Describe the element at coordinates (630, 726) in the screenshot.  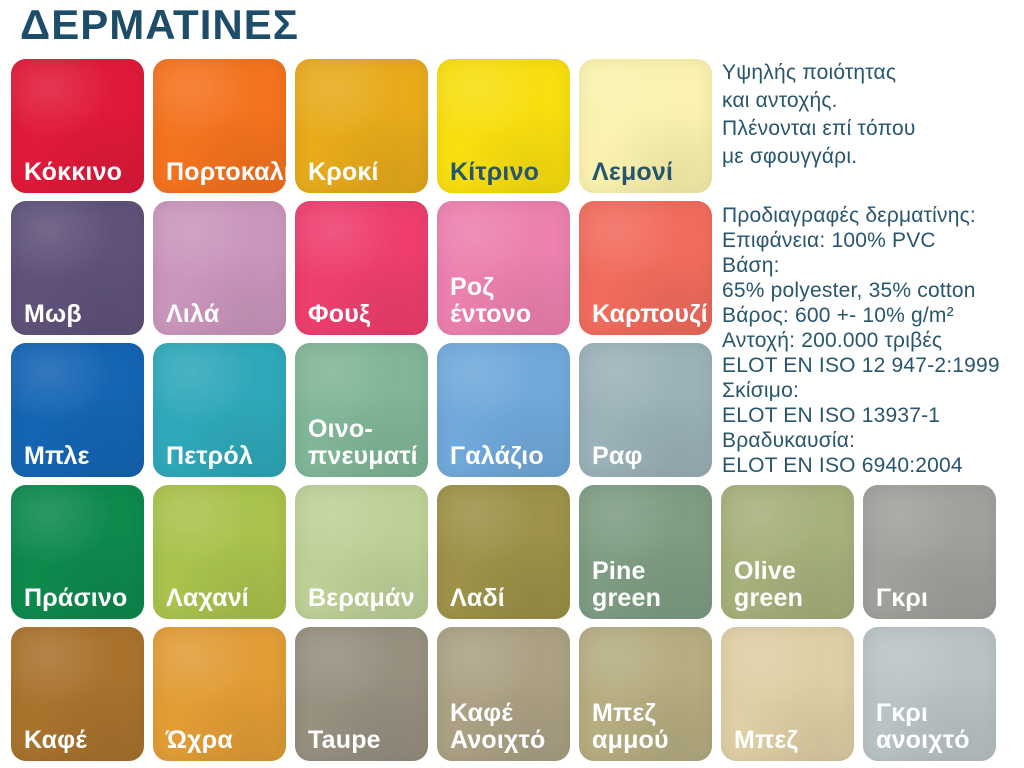
I see `swatch-label-bez-ammou: Μπεζ αμμού` at that location.